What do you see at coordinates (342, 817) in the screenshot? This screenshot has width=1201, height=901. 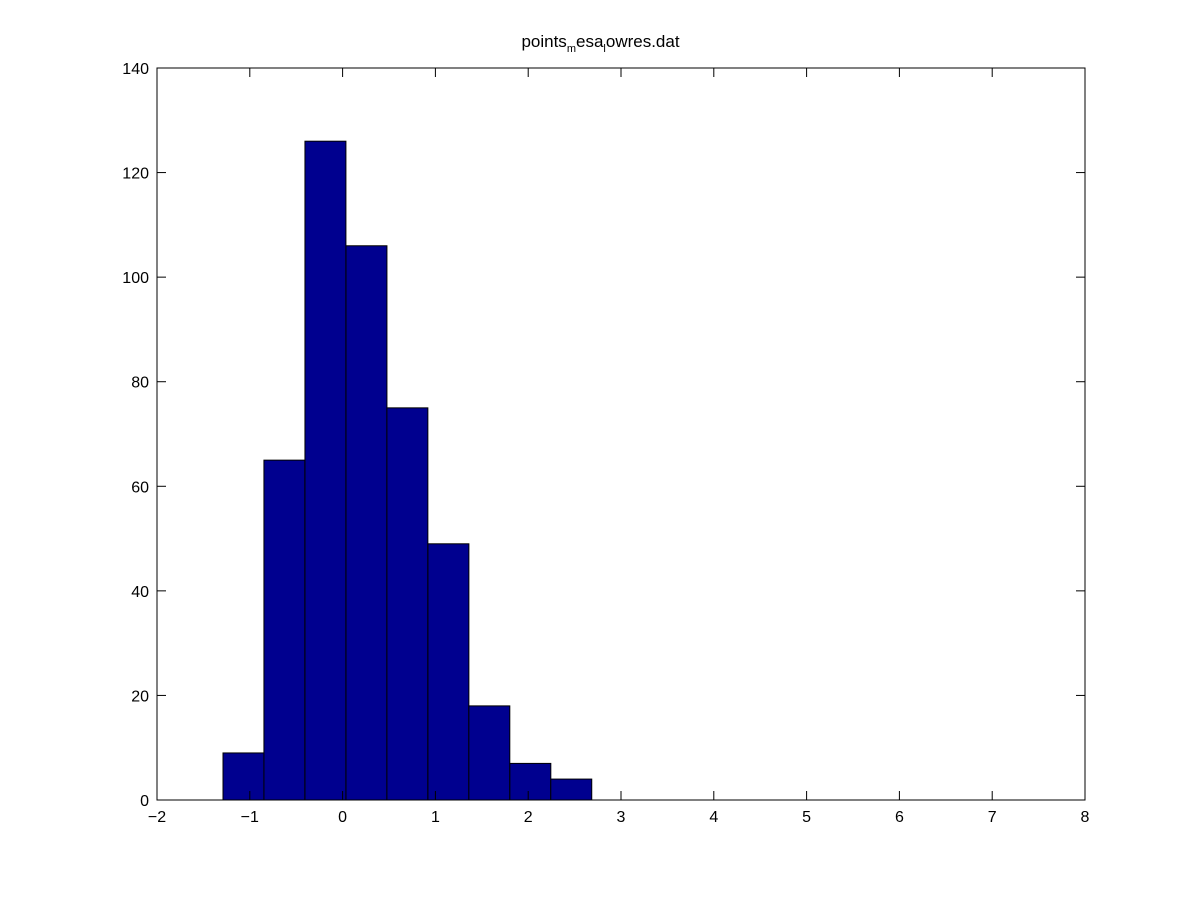 I see `x-tick-label: 0` at bounding box center [342, 817].